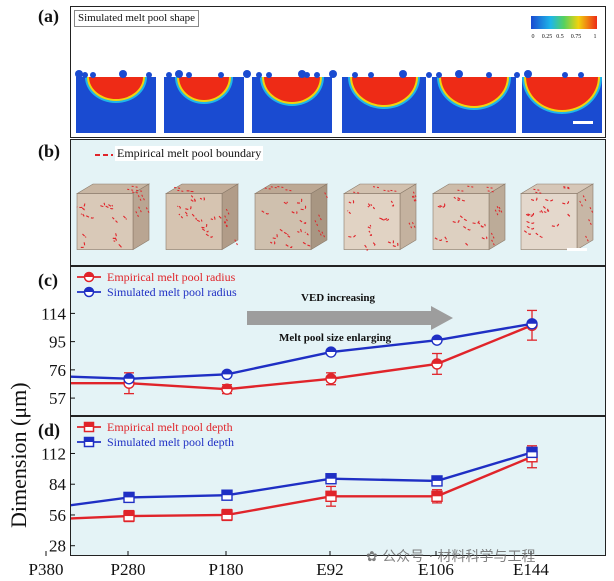 Image resolution: width=614 pixels, height=581 pixels. Describe the element at coordinates (226, 569) in the screenshot. I see `x-tick-label: P180` at that location.